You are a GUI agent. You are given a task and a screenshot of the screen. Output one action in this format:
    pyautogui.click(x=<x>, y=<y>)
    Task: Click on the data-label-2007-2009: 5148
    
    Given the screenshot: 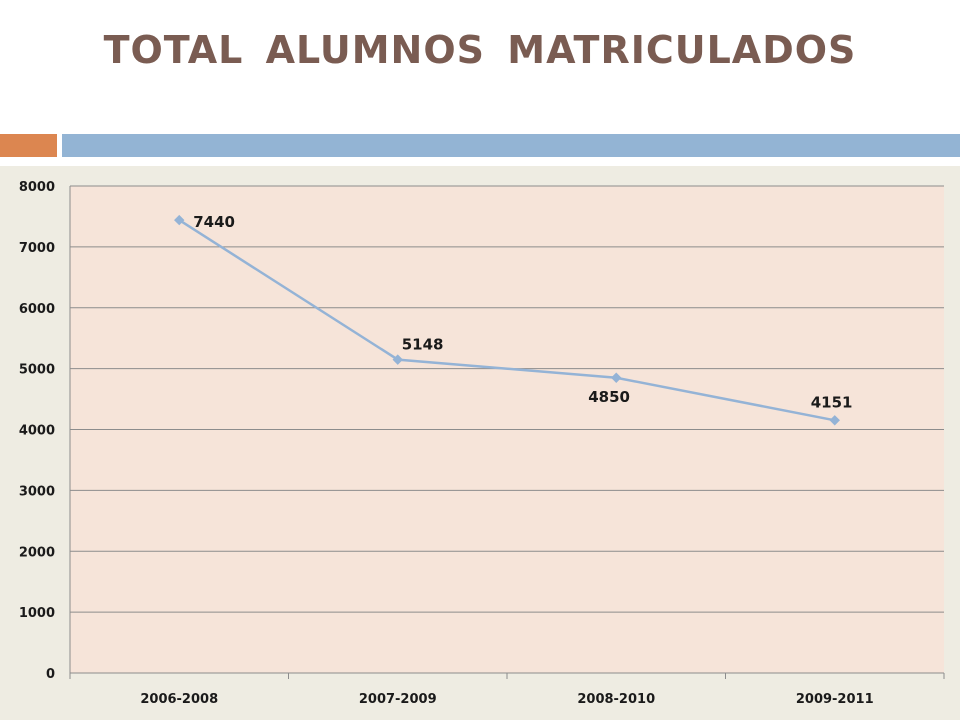 What is the action you would take?
    pyautogui.click(x=423, y=345)
    